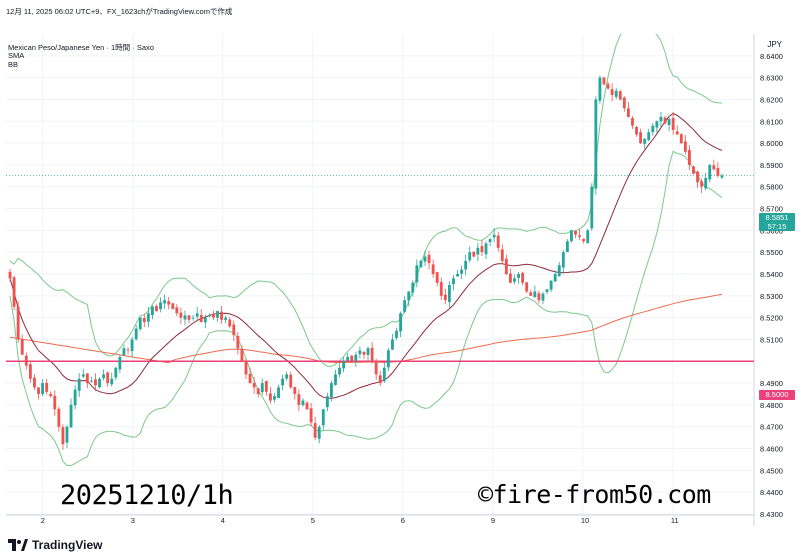  I want to click on bar-countdown: 57:15, so click(777, 226).